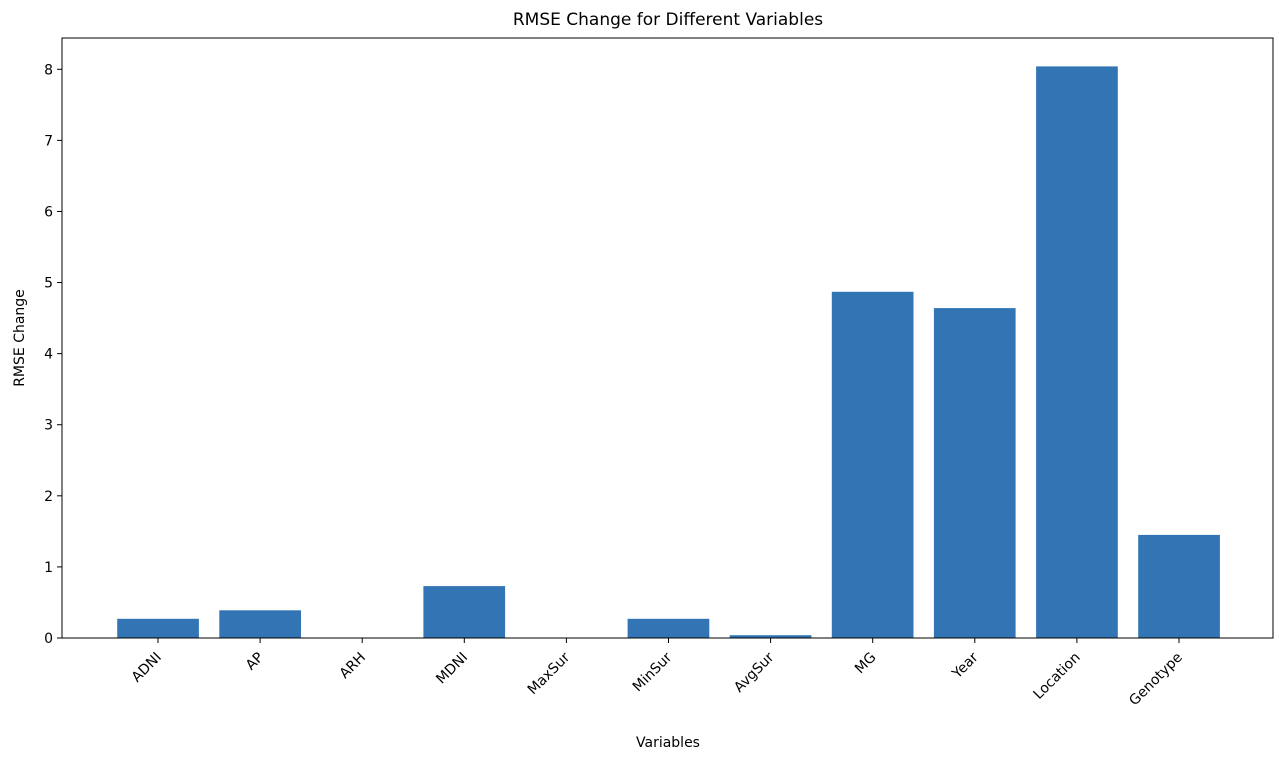 Image resolution: width=1279 pixels, height=759 pixels. What do you see at coordinates (48, 568) in the screenshot?
I see `y-tick-label: 1` at bounding box center [48, 568].